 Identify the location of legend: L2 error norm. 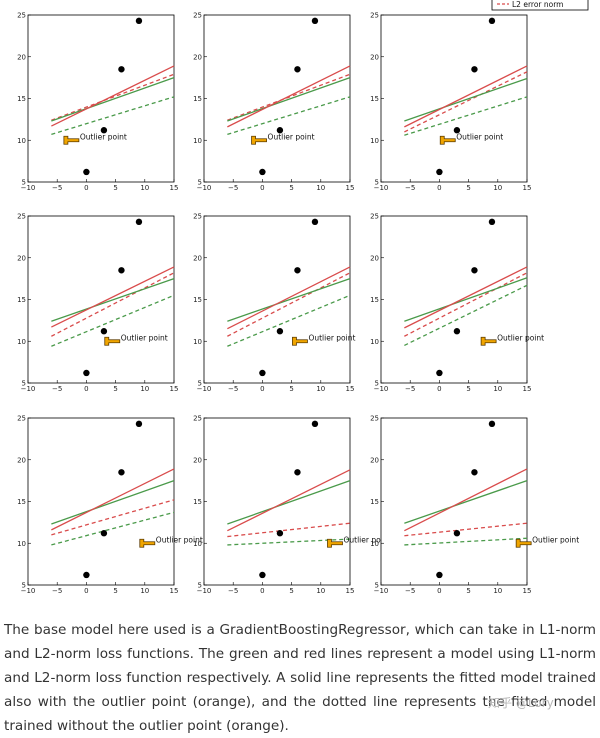
(540, 5).